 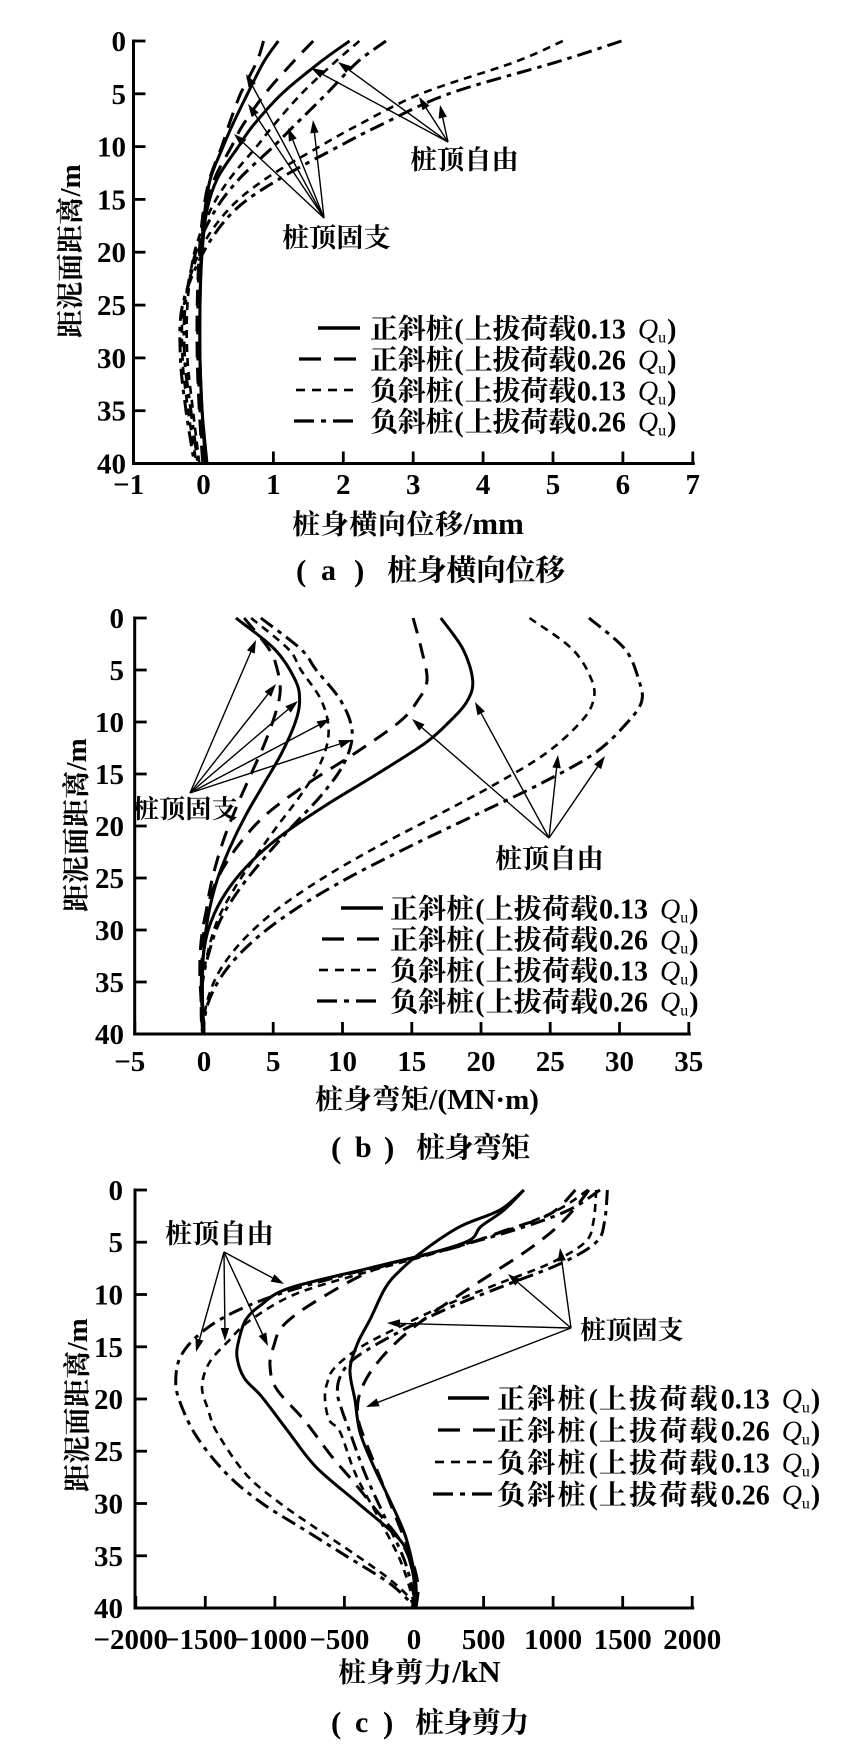 I want to click on svg-text: 6, so click(x=623, y=485).